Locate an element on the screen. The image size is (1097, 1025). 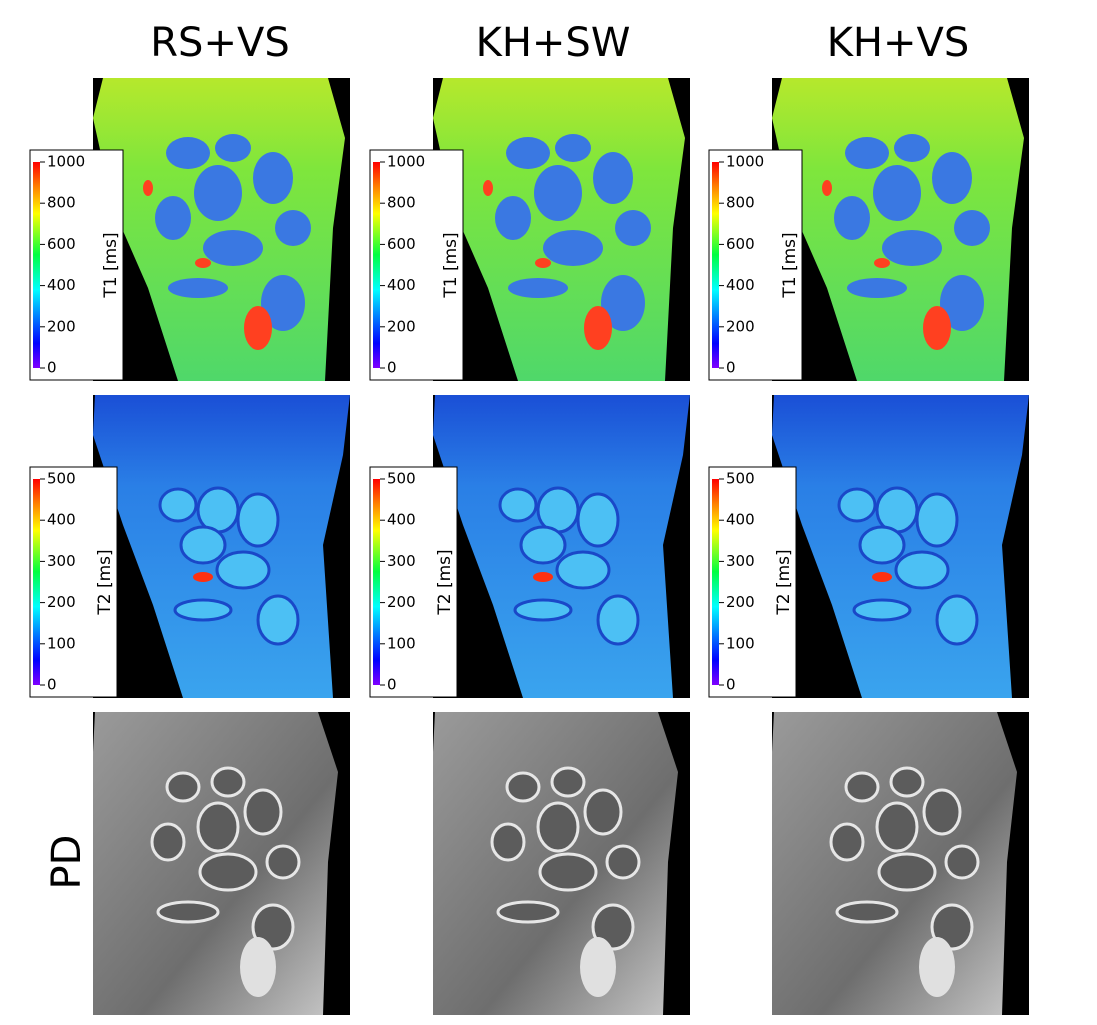
column-title: RS+VS is located at coordinates (219, 43).